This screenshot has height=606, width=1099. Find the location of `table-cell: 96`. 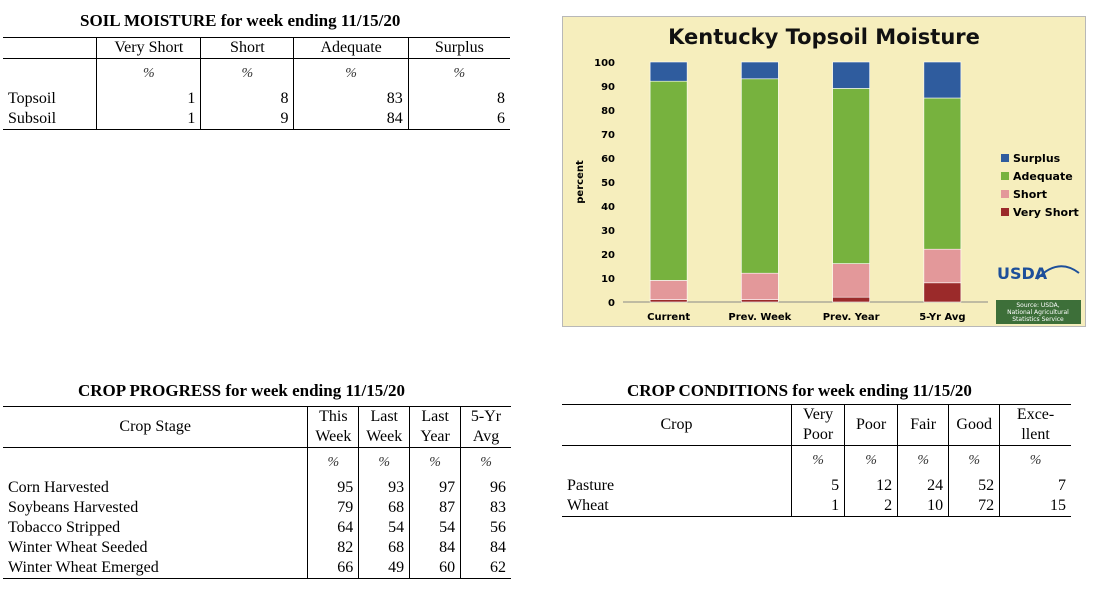

table-cell: 96 is located at coordinates (485, 488).